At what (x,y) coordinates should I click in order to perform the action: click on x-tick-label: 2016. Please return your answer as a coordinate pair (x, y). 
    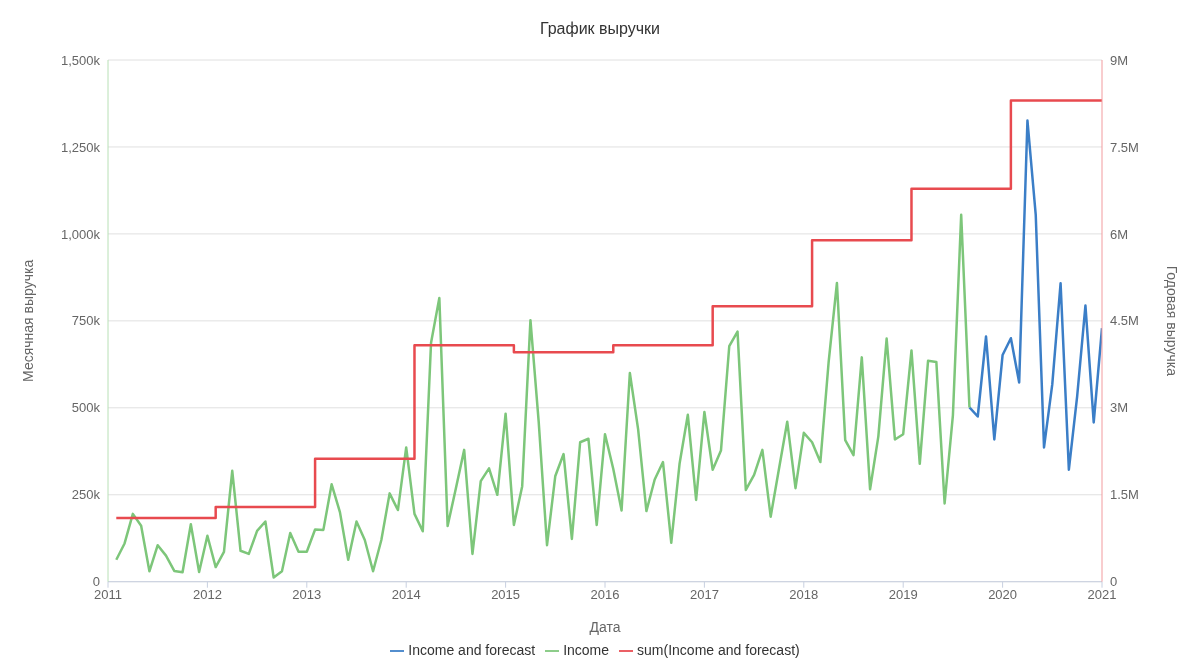
    Looking at the image, I should click on (605, 594).